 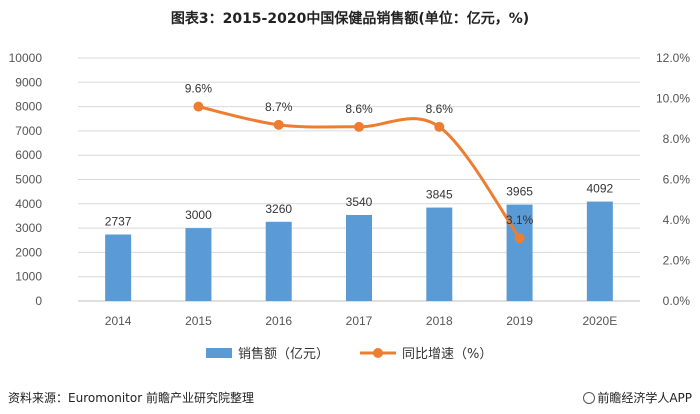 What do you see at coordinates (520, 220) in the screenshot?
I see `line-value-label: 3.1%` at bounding box center [520, 220].